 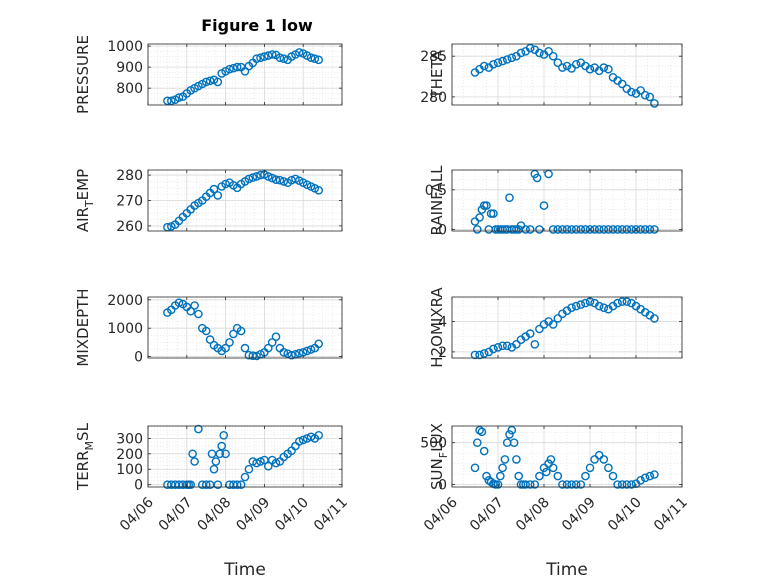 What do you see at coordinates (129, 439) in the screenshot?
I see `y-tick-label: 300` at bounding box center [129, 439].